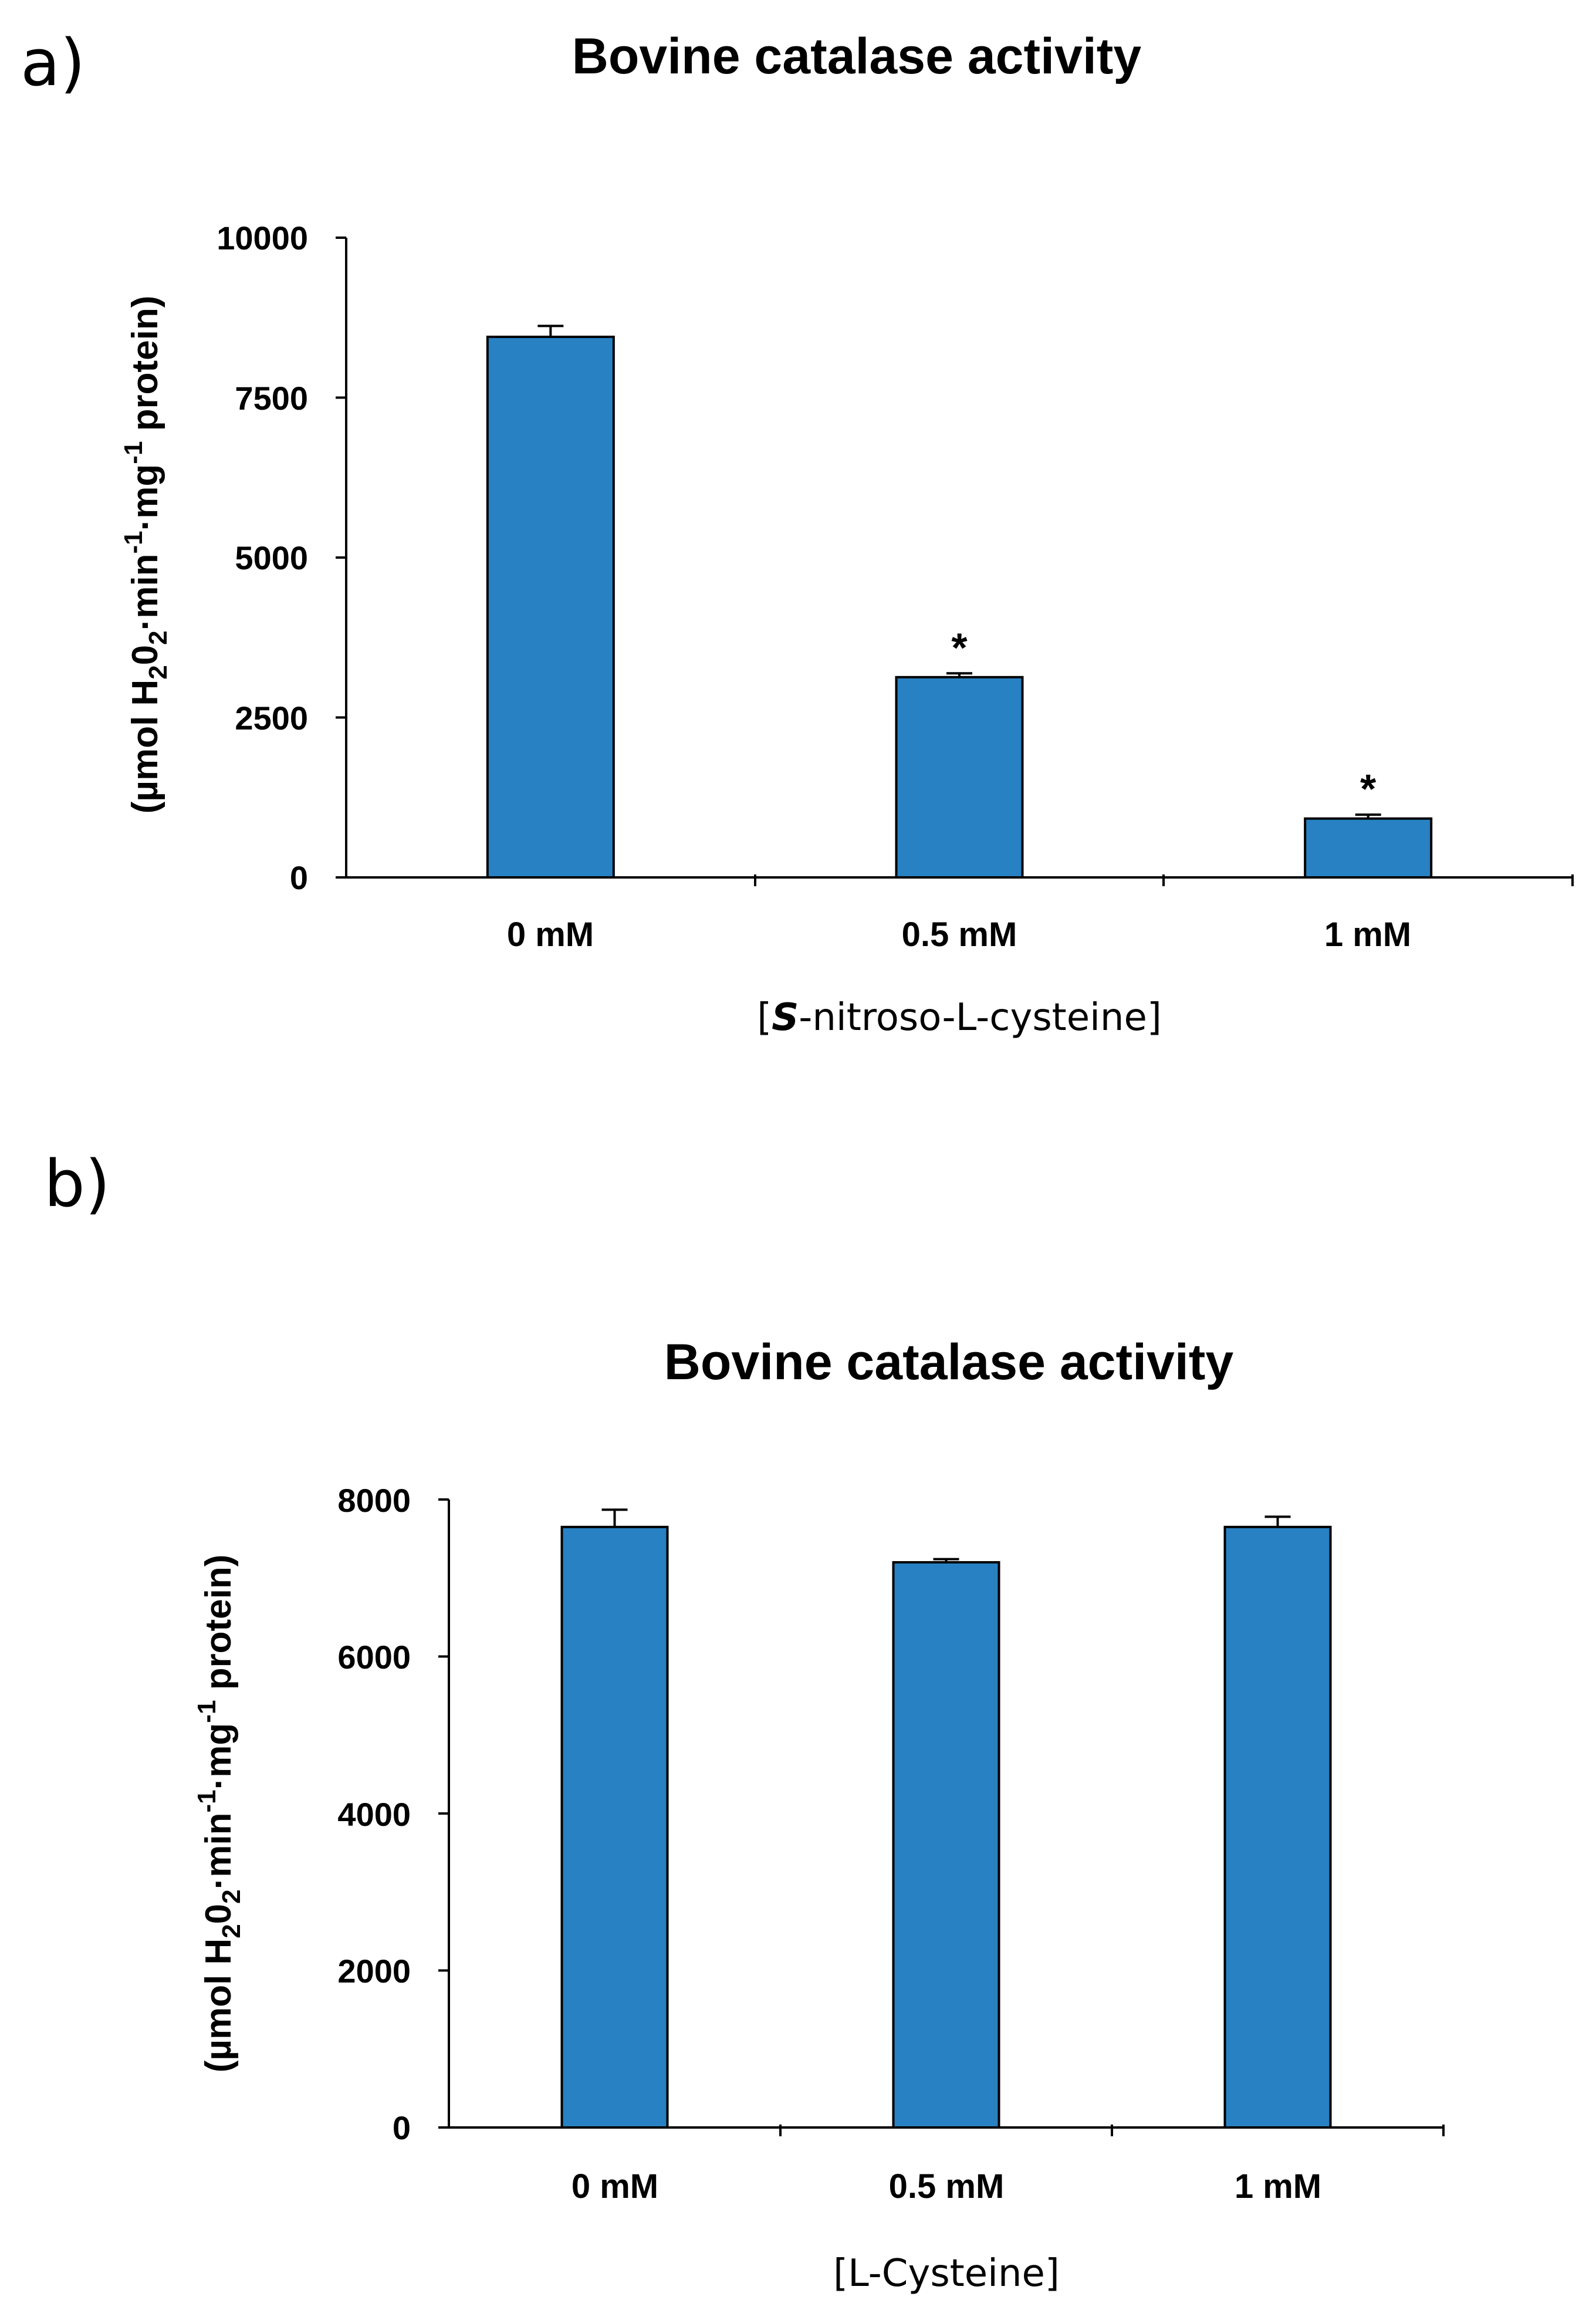 This screenshot has width=1596, height=2310. I want to click on panel-b-letter: b), so click(77, 1183).